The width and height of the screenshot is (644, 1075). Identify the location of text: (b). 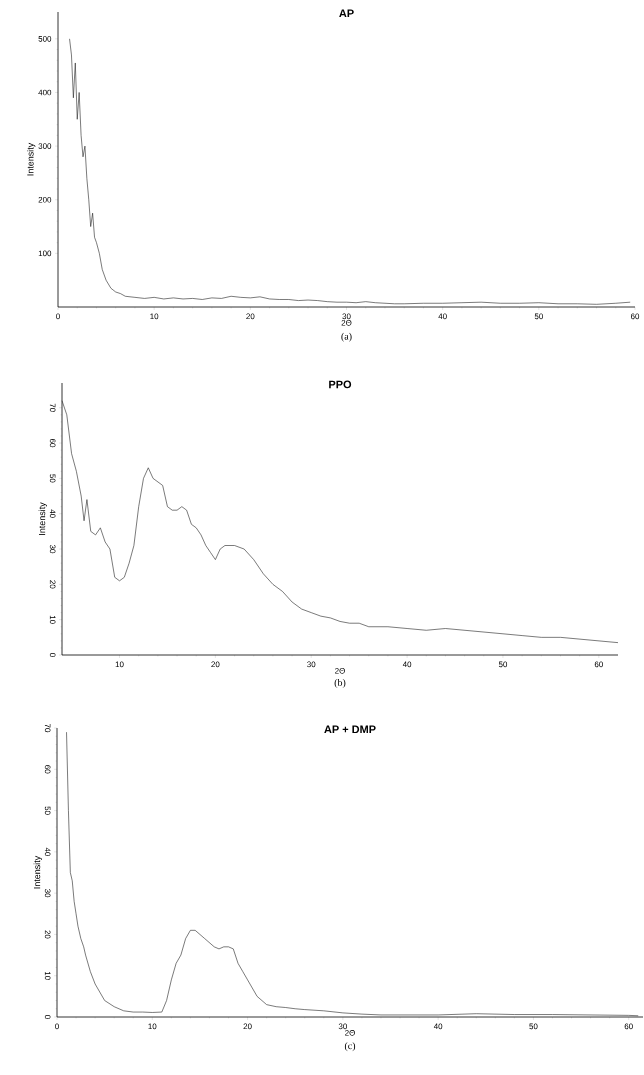
(340, 683).